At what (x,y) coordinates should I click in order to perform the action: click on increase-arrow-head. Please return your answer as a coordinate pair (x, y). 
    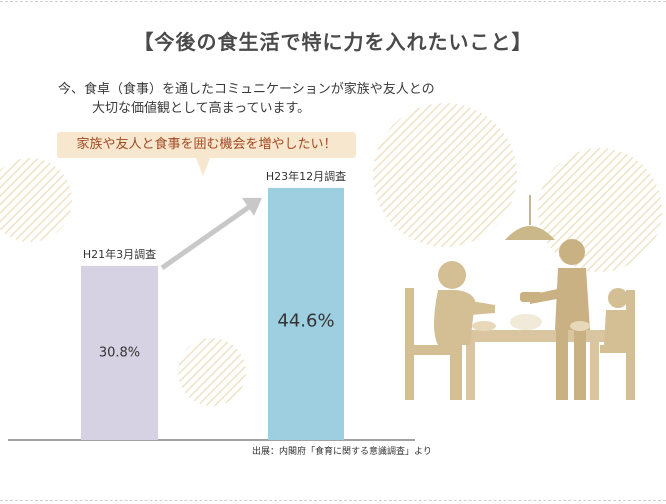
    Looking at the image, I should click on (252, 206).